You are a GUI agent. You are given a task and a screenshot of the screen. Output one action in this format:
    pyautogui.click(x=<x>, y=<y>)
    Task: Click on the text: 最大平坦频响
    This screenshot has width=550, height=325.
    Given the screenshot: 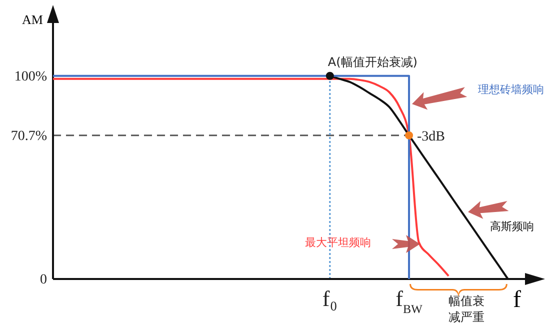 What is the action you would take?
    pyautogui.click(x=338, y=242)
    